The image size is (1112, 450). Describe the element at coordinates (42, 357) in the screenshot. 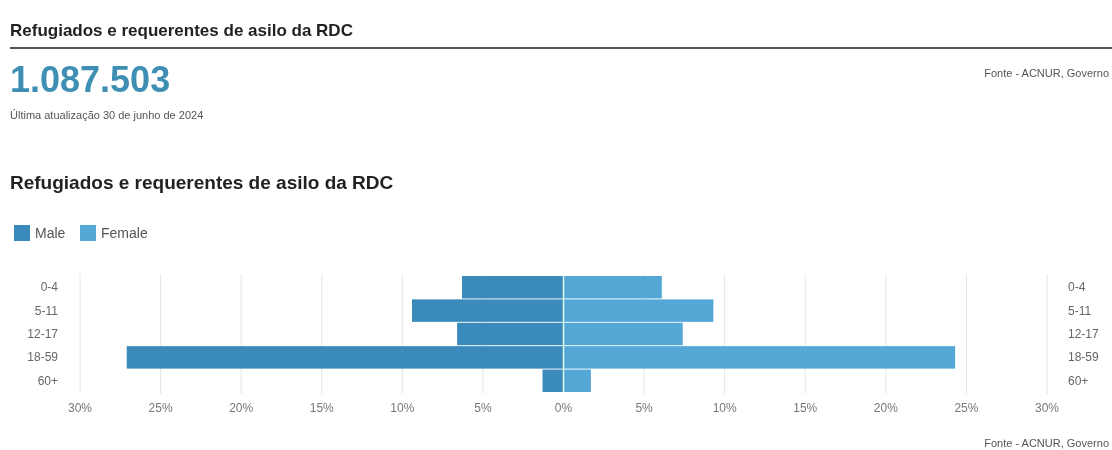

I see `category-label: 18-59` at that location.